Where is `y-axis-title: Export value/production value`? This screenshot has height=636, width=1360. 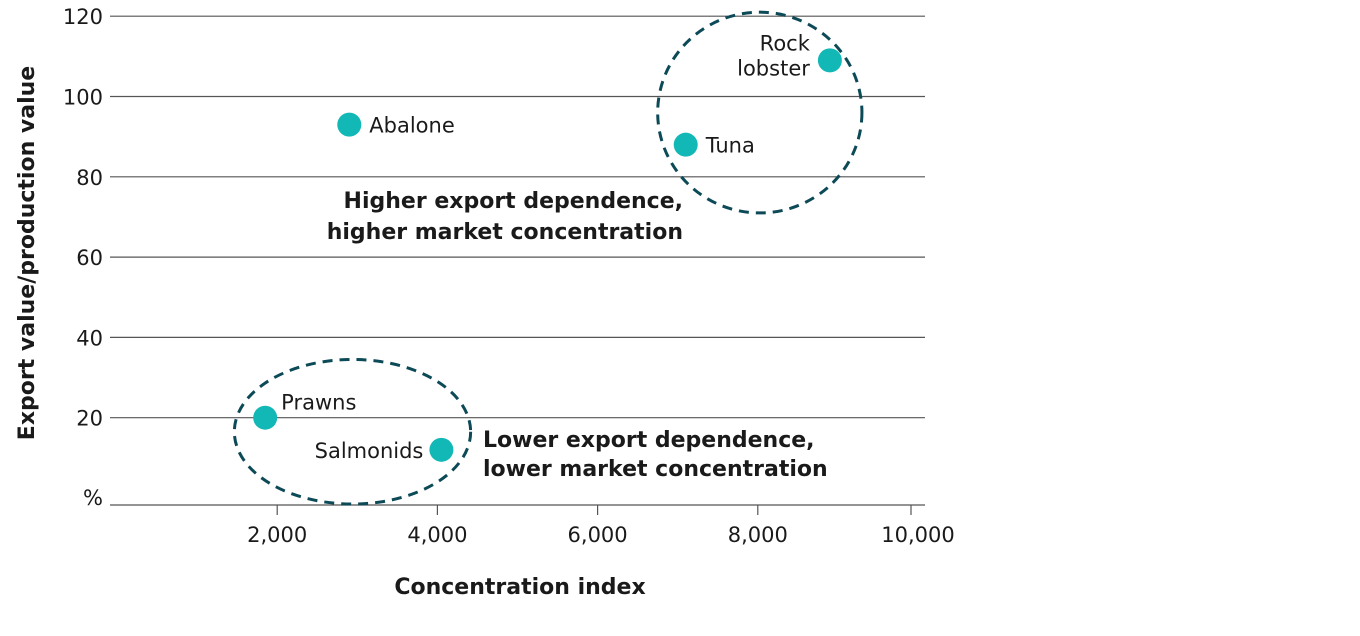 y-axis-title: Export value/production value is located at coordinates (27, 253).